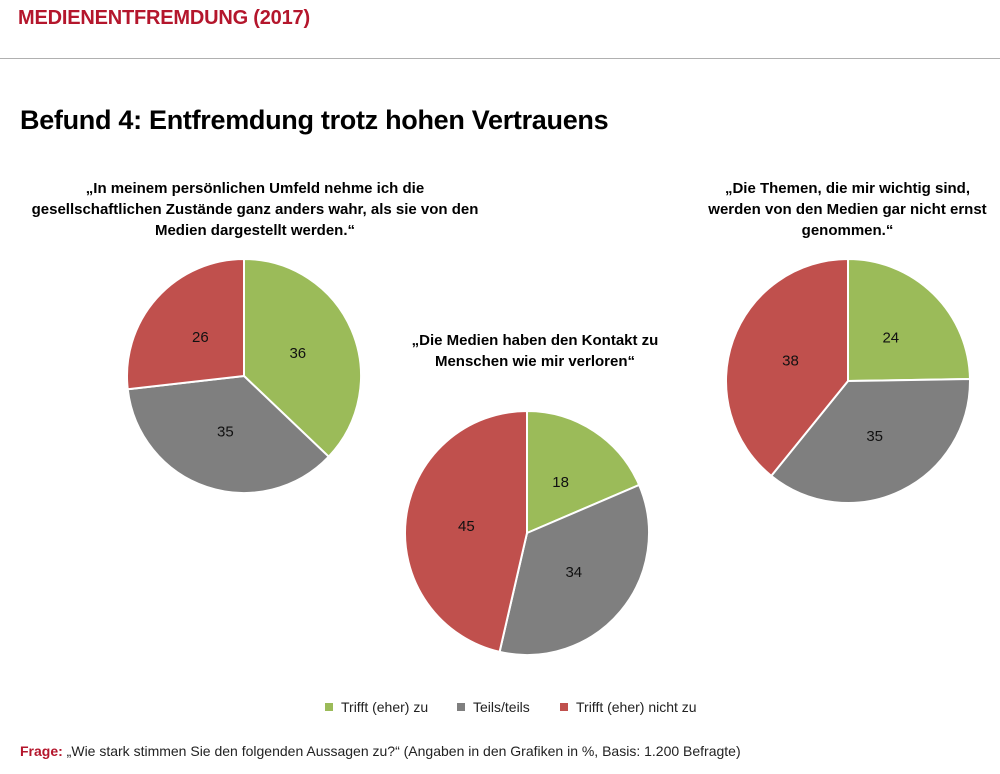 This screenshot has width=1000, height=774. I want to click on pie-slice-label: 34, so click(573, 572).